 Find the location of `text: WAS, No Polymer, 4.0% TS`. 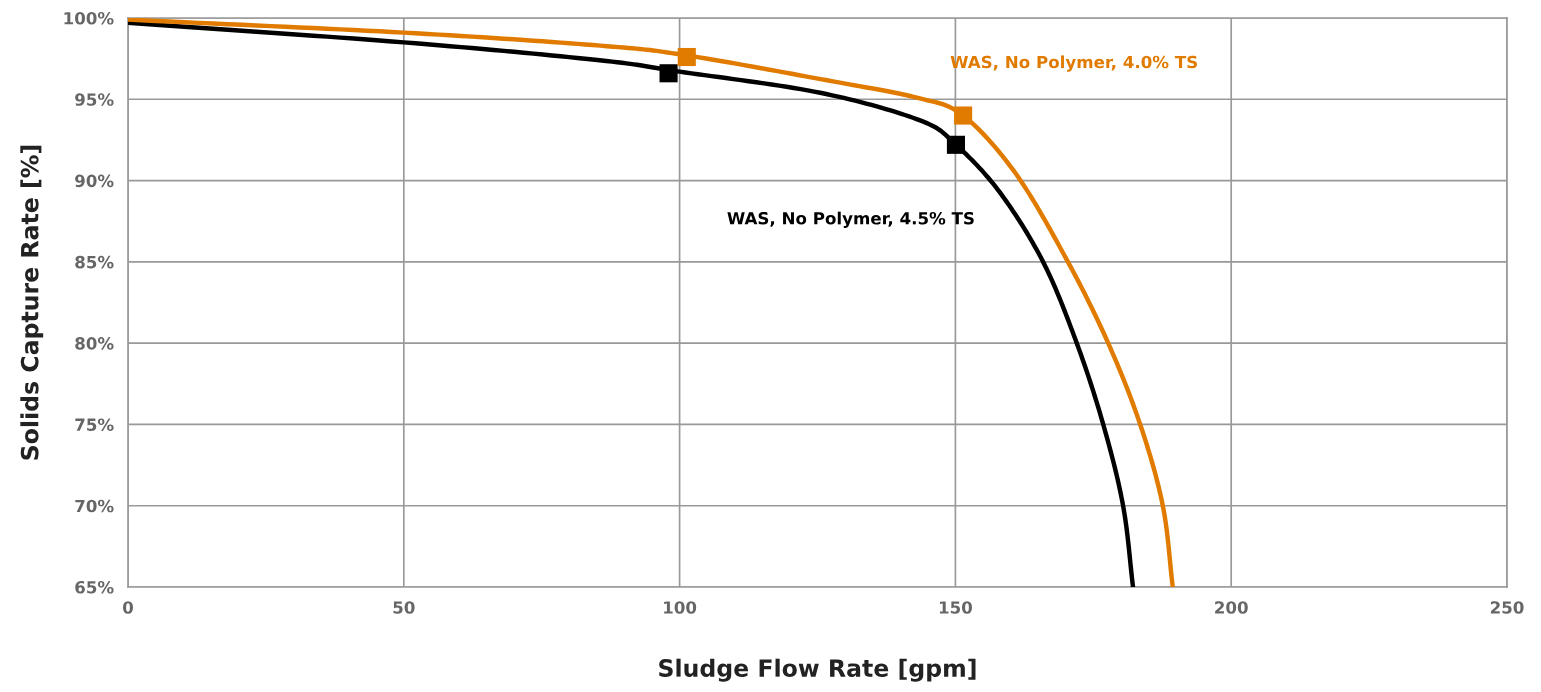

text: WAS, No Polymer, 4.0% TS is located at coordinates (1073, 63).